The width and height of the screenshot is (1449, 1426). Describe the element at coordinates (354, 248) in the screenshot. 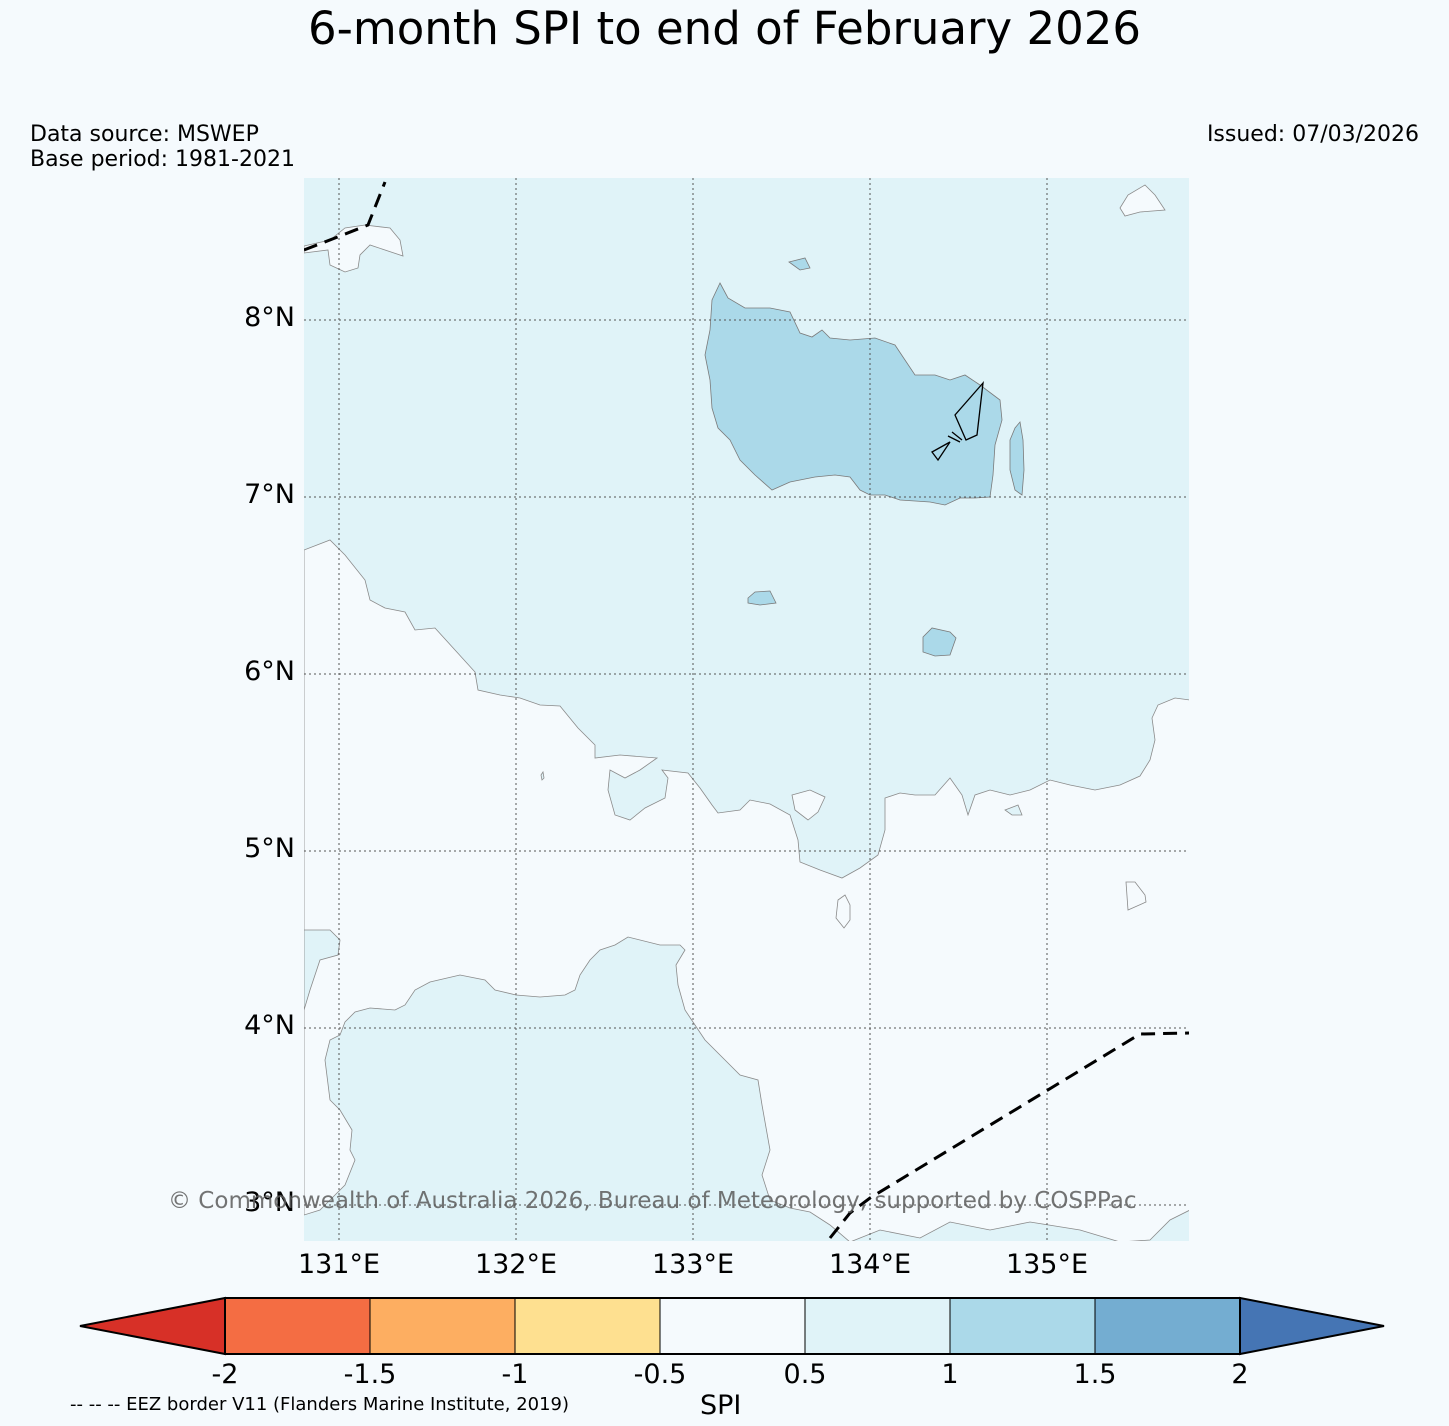

I see `spi-near-normal-northwest` at that location.